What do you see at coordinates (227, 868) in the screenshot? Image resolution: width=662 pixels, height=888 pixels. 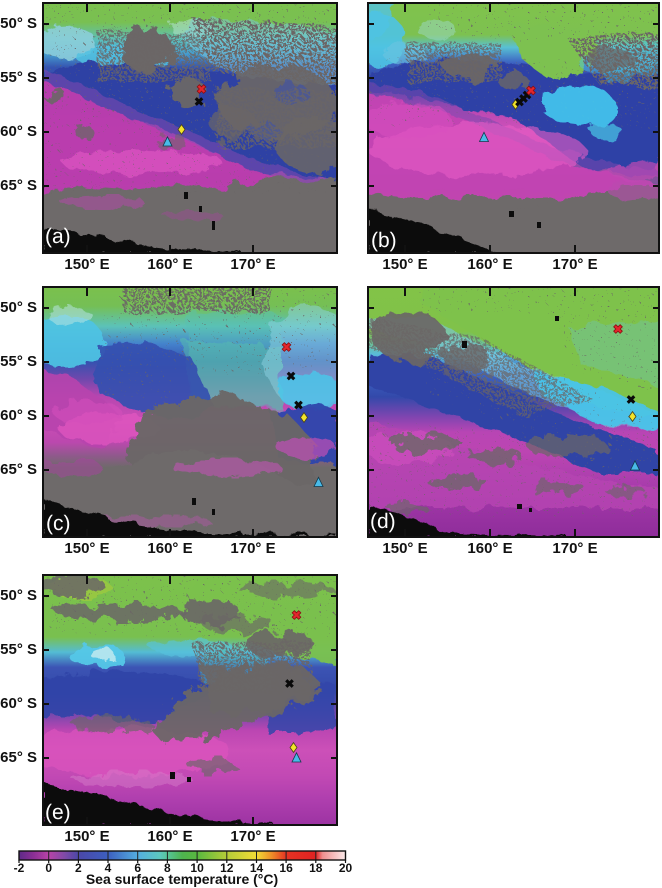 I see `svg-text: 12` at bounding box center [227, 868].